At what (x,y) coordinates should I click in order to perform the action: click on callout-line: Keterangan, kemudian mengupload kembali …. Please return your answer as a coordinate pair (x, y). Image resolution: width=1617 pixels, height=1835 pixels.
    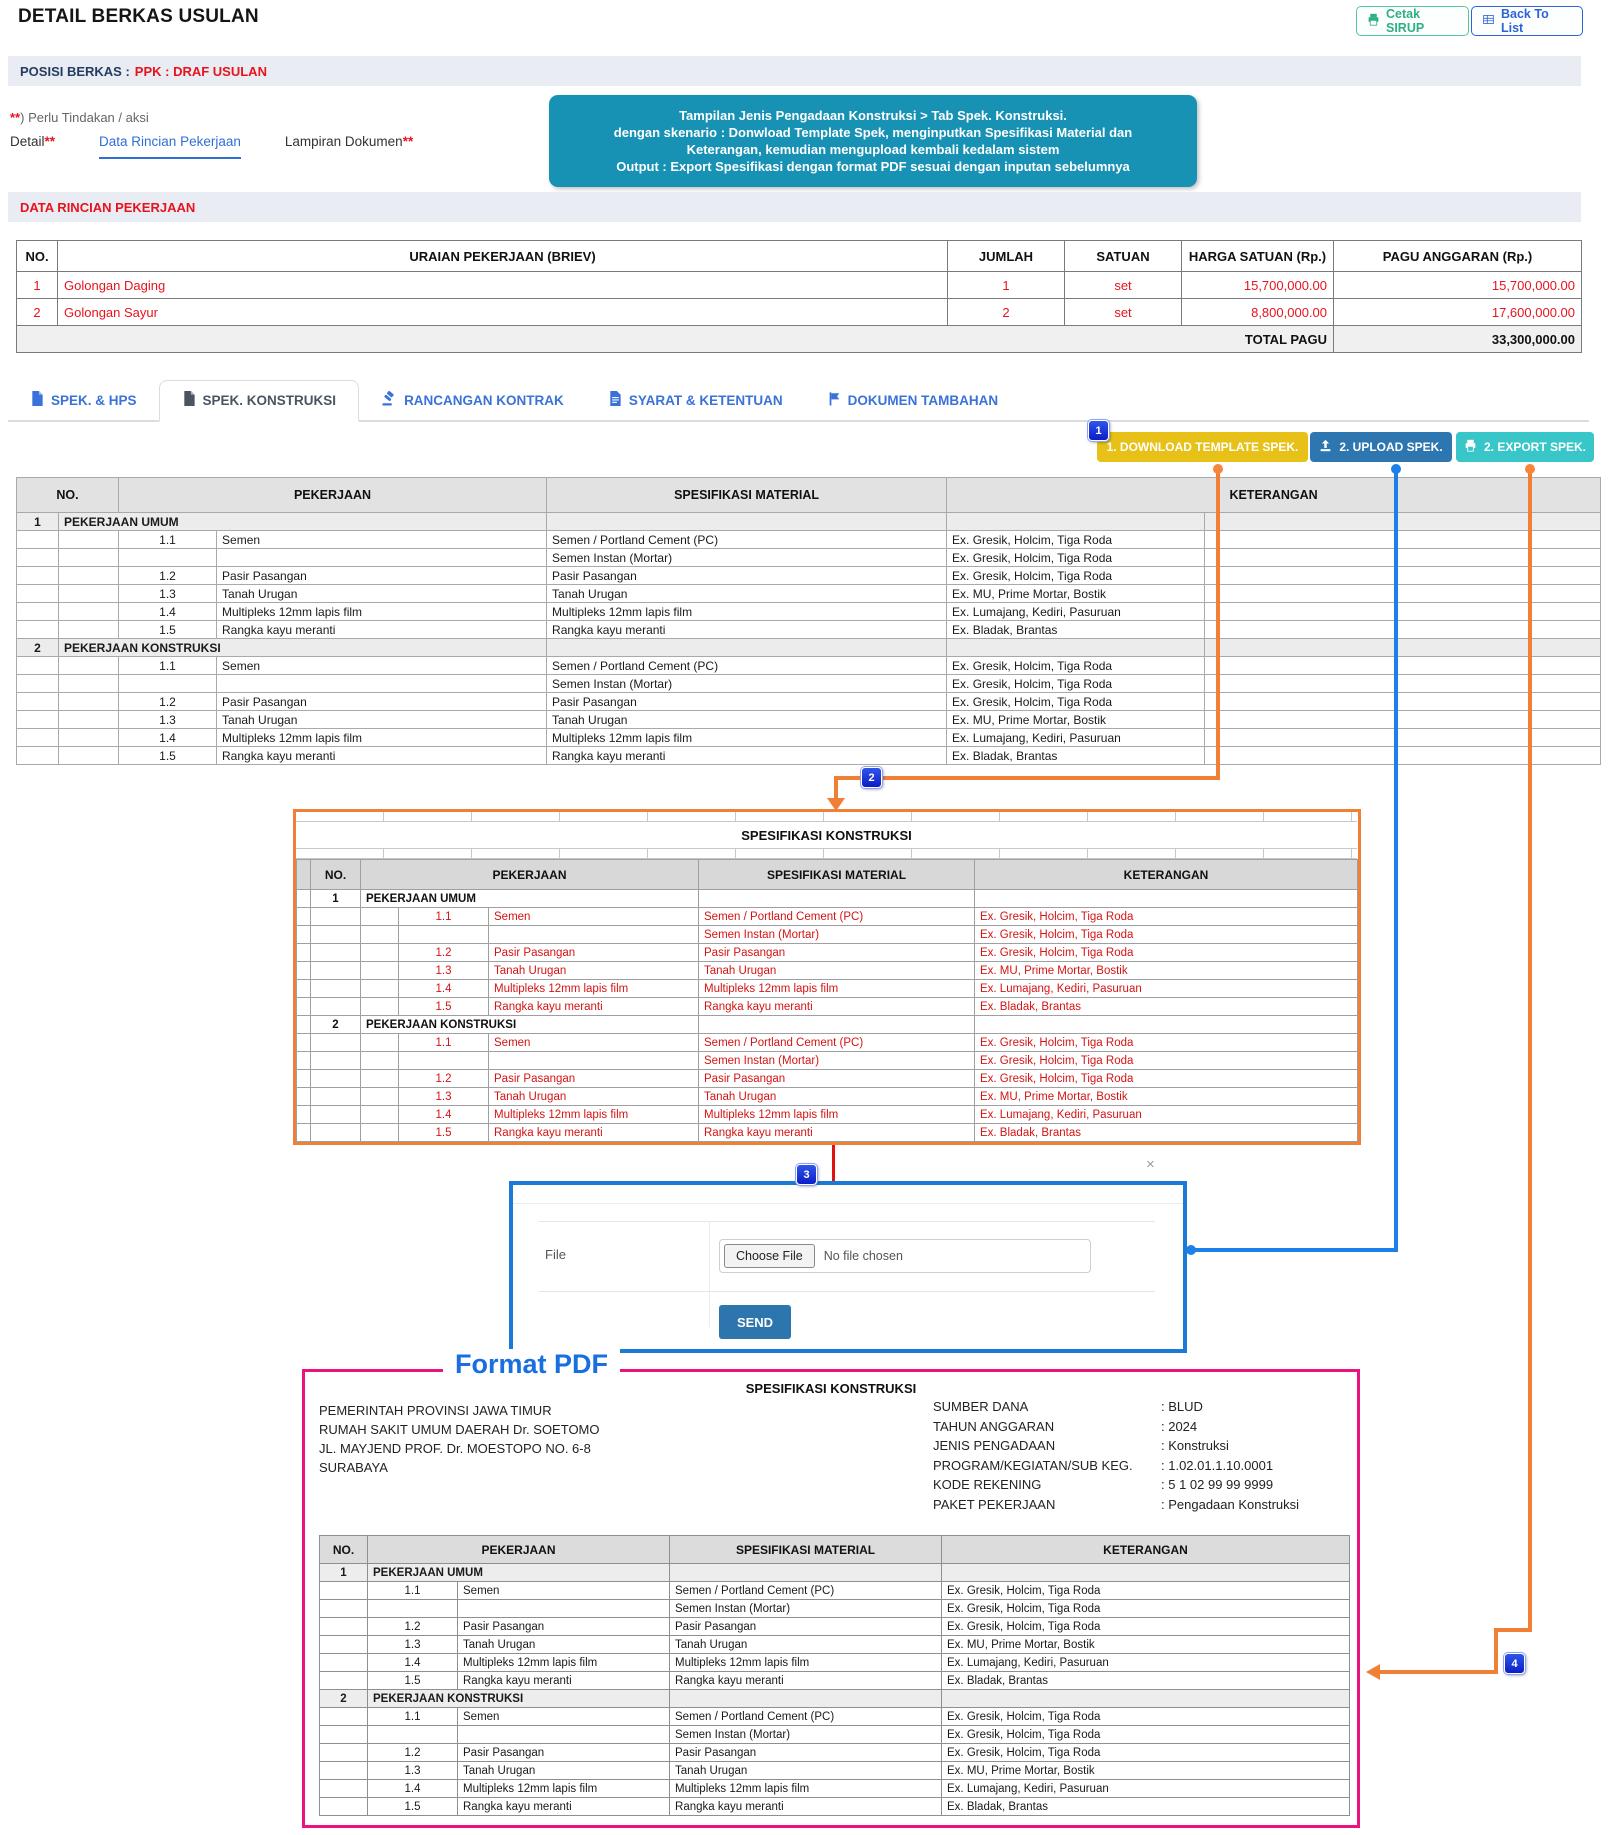
    Looking at the image, I should click on (873, 149).